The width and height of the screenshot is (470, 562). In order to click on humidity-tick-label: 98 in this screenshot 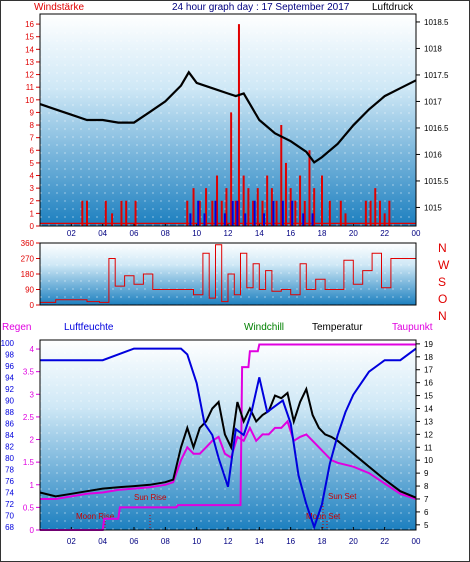, I will do `click(9, 354)`.